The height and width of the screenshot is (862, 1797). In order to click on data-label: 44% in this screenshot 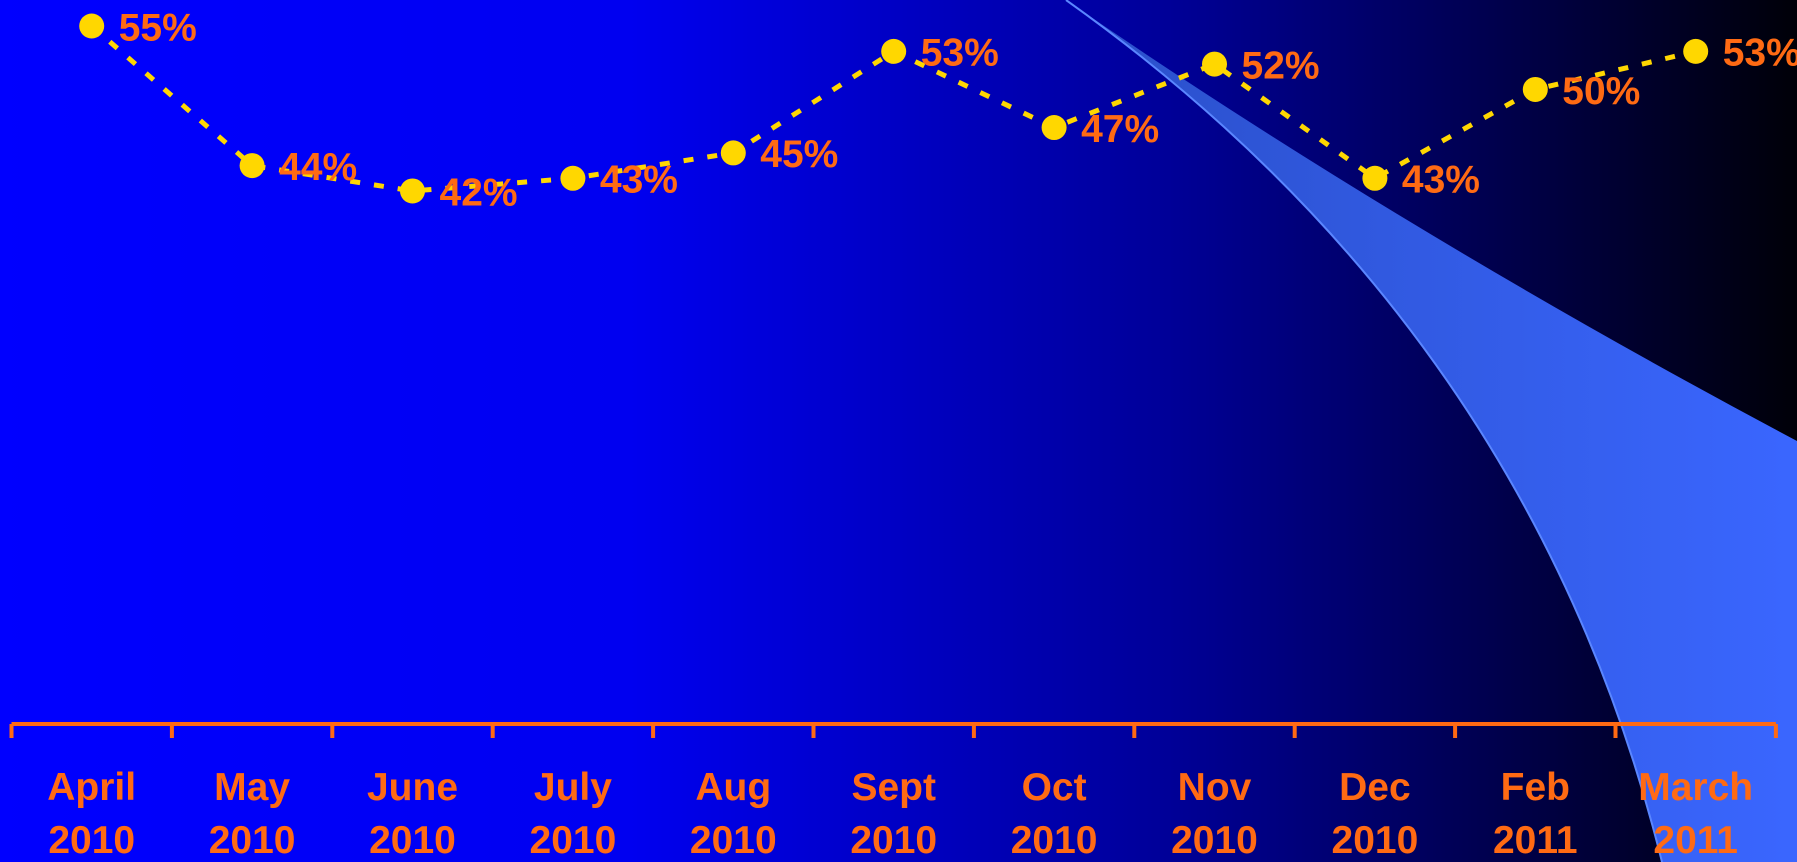, I will do `click(318, 167)`.